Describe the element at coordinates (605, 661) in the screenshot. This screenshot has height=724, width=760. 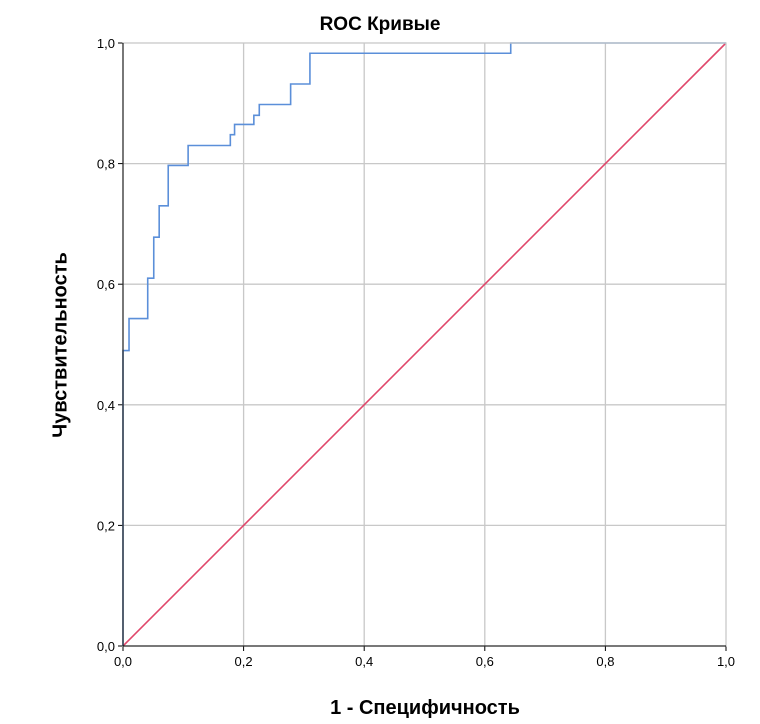
I see `x-tick-label: 0,8` at that location.